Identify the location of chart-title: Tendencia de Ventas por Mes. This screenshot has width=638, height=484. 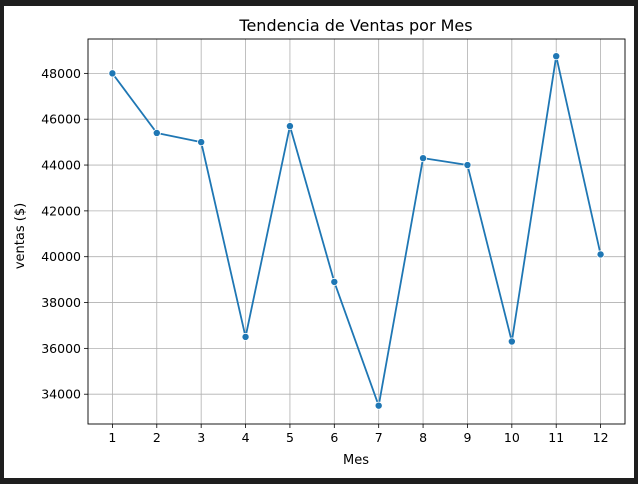
(355, 25).